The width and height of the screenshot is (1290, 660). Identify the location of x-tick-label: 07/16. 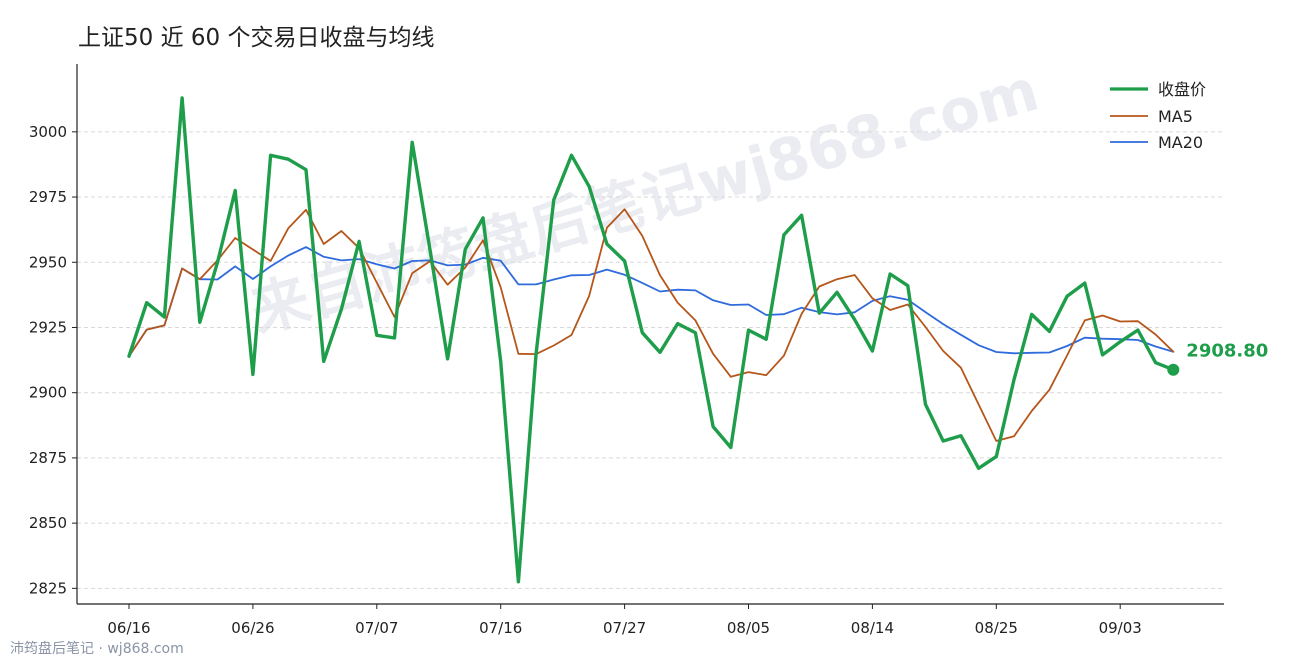
(500, 628).